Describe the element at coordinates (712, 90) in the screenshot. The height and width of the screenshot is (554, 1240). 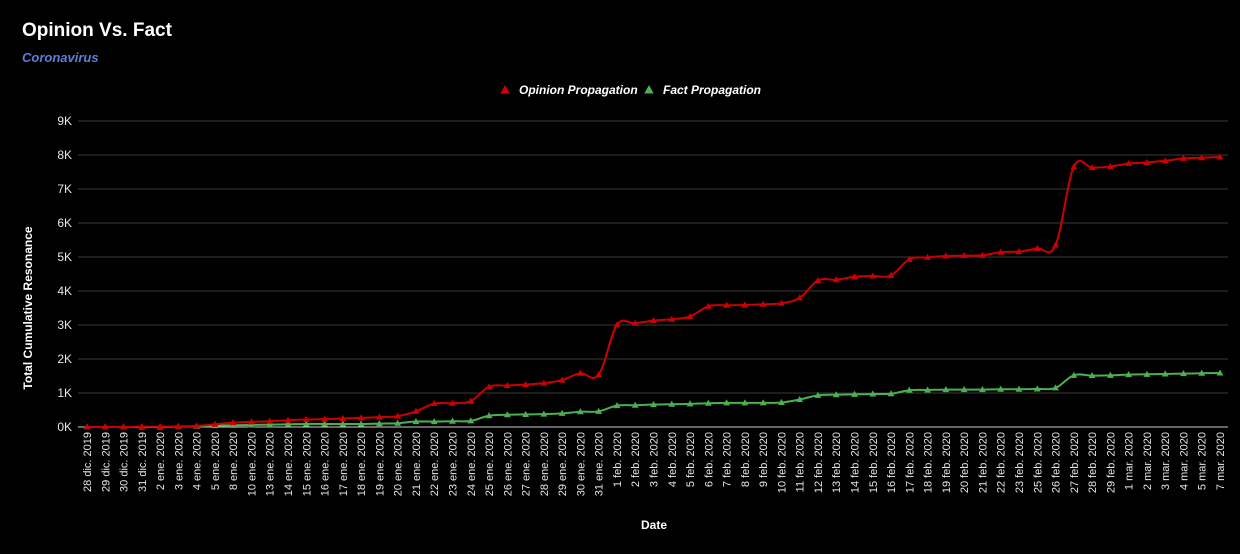
I see `legend-fact-label: Fact Propagation` at that location.